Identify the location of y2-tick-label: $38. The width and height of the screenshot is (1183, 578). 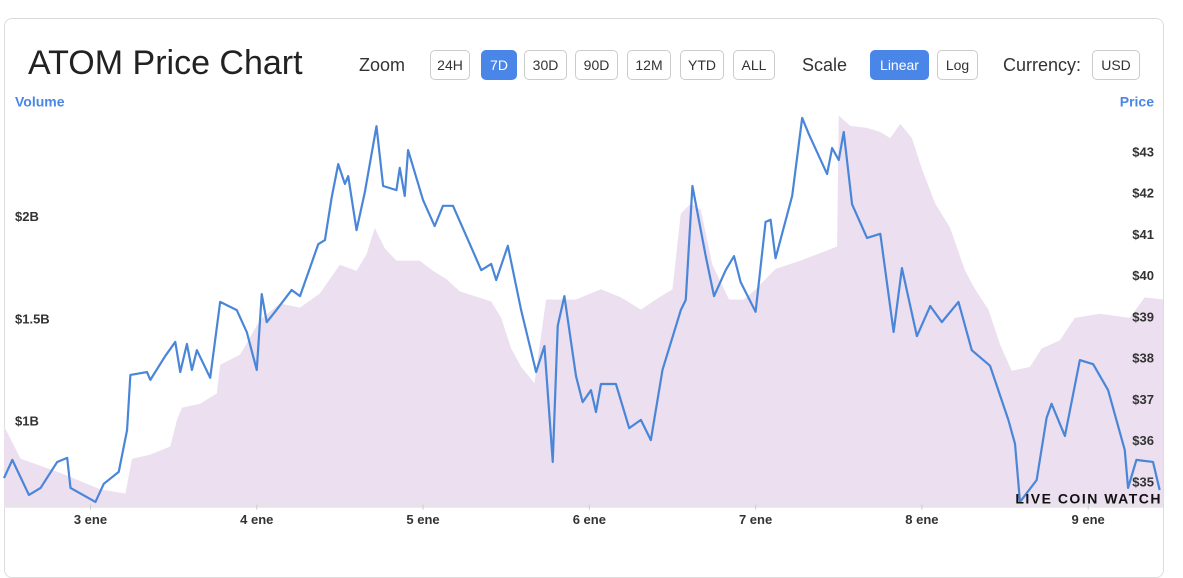
(1143, 358).